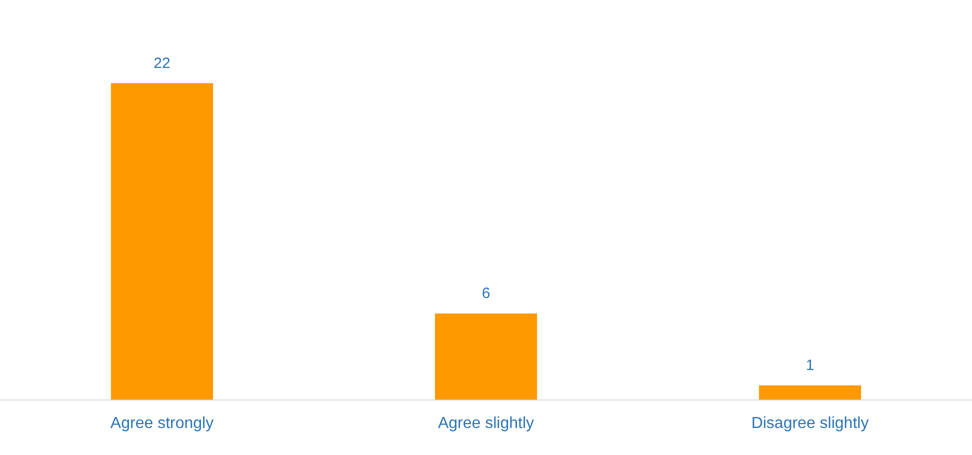 The width and height of the screenshot is (972, 455). I want to click on x-tick-label: Agree strongly, so click(162, 423).